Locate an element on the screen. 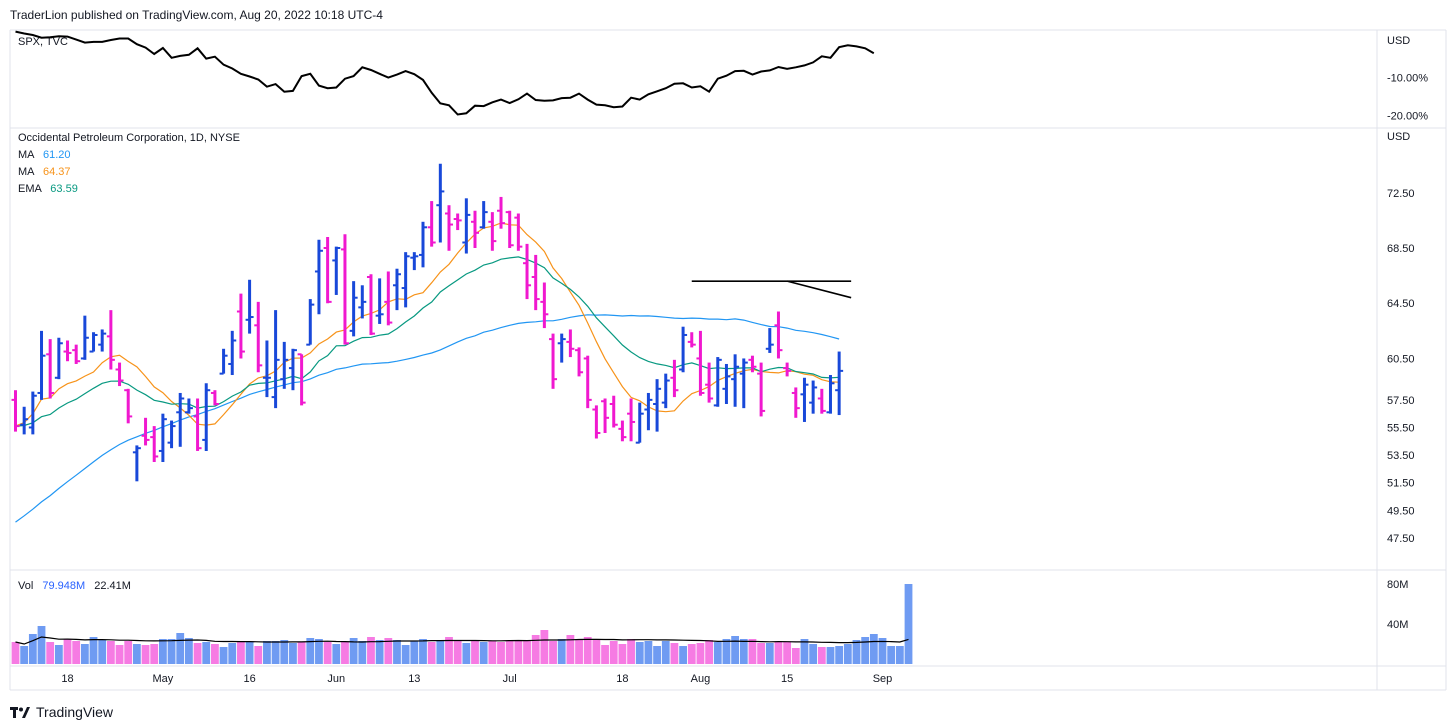 This screenshot has height=727, width=1456. volume-tick-label: 80M is located at coordinates (1397, 585).